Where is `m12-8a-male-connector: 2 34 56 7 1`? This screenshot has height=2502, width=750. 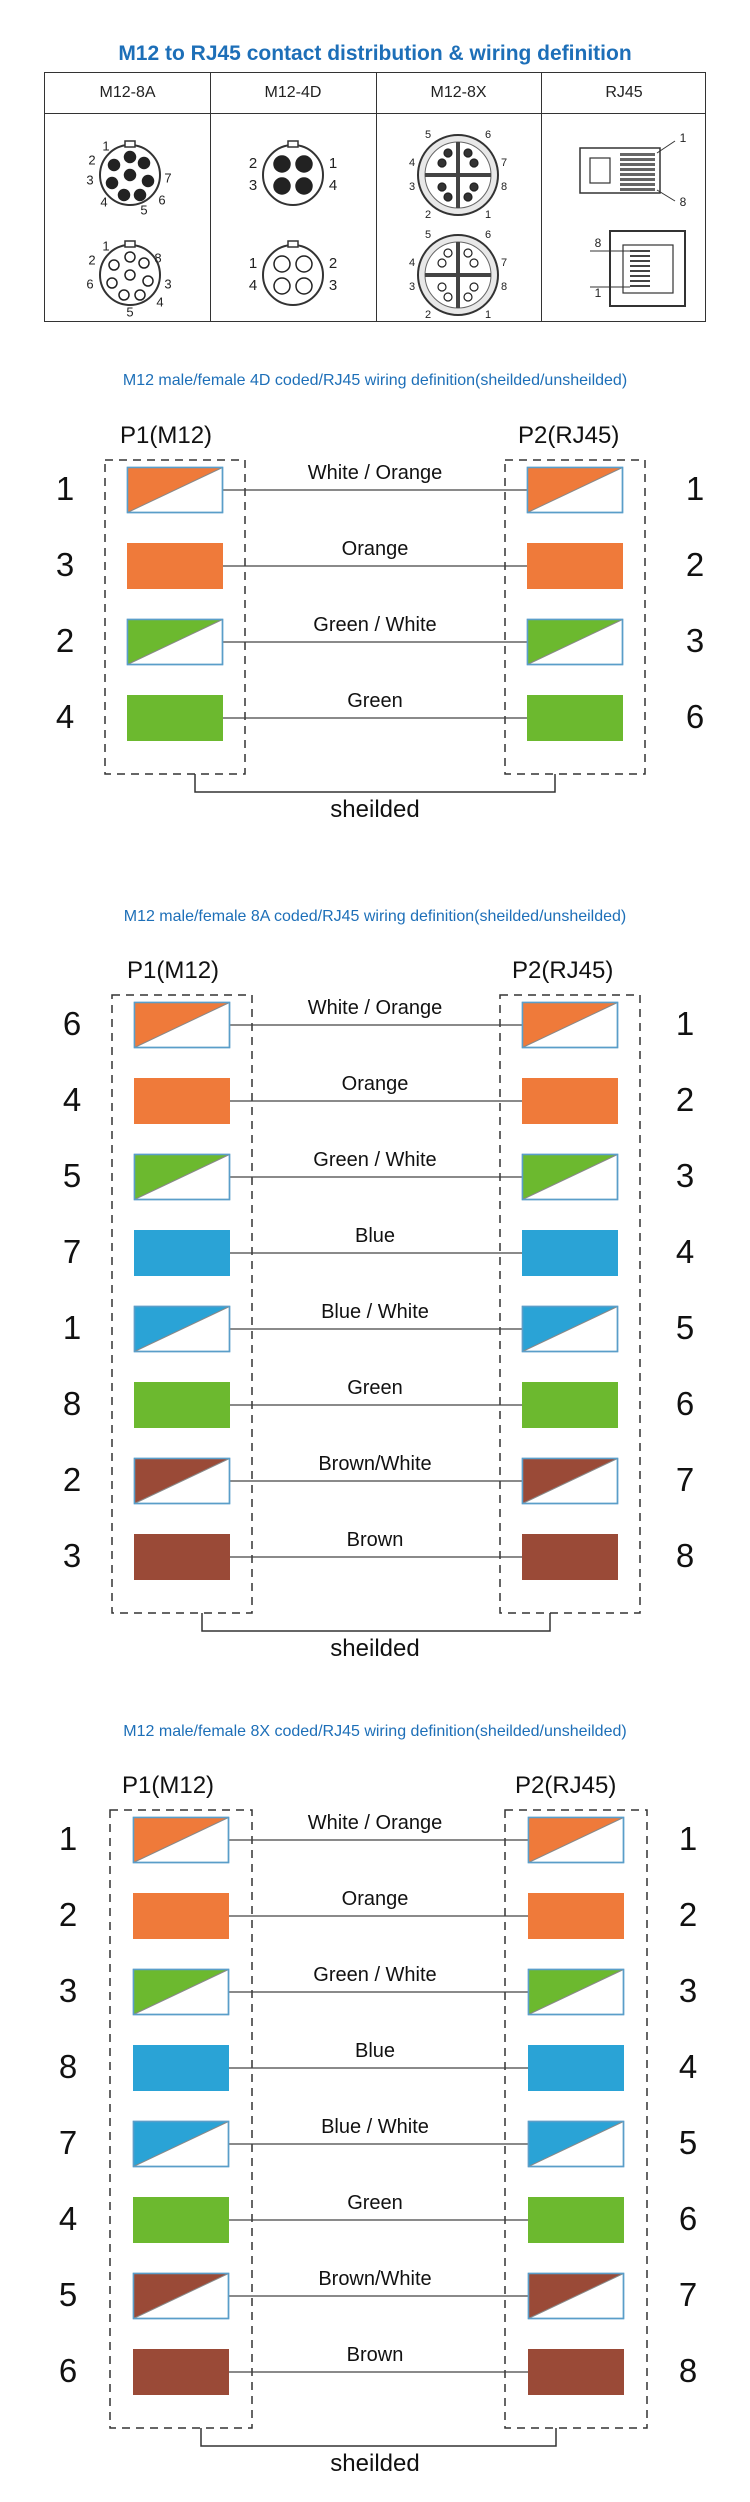
m12-8a-male-connector: 2 34 56 7 1 is located at coordinates (128, 177).